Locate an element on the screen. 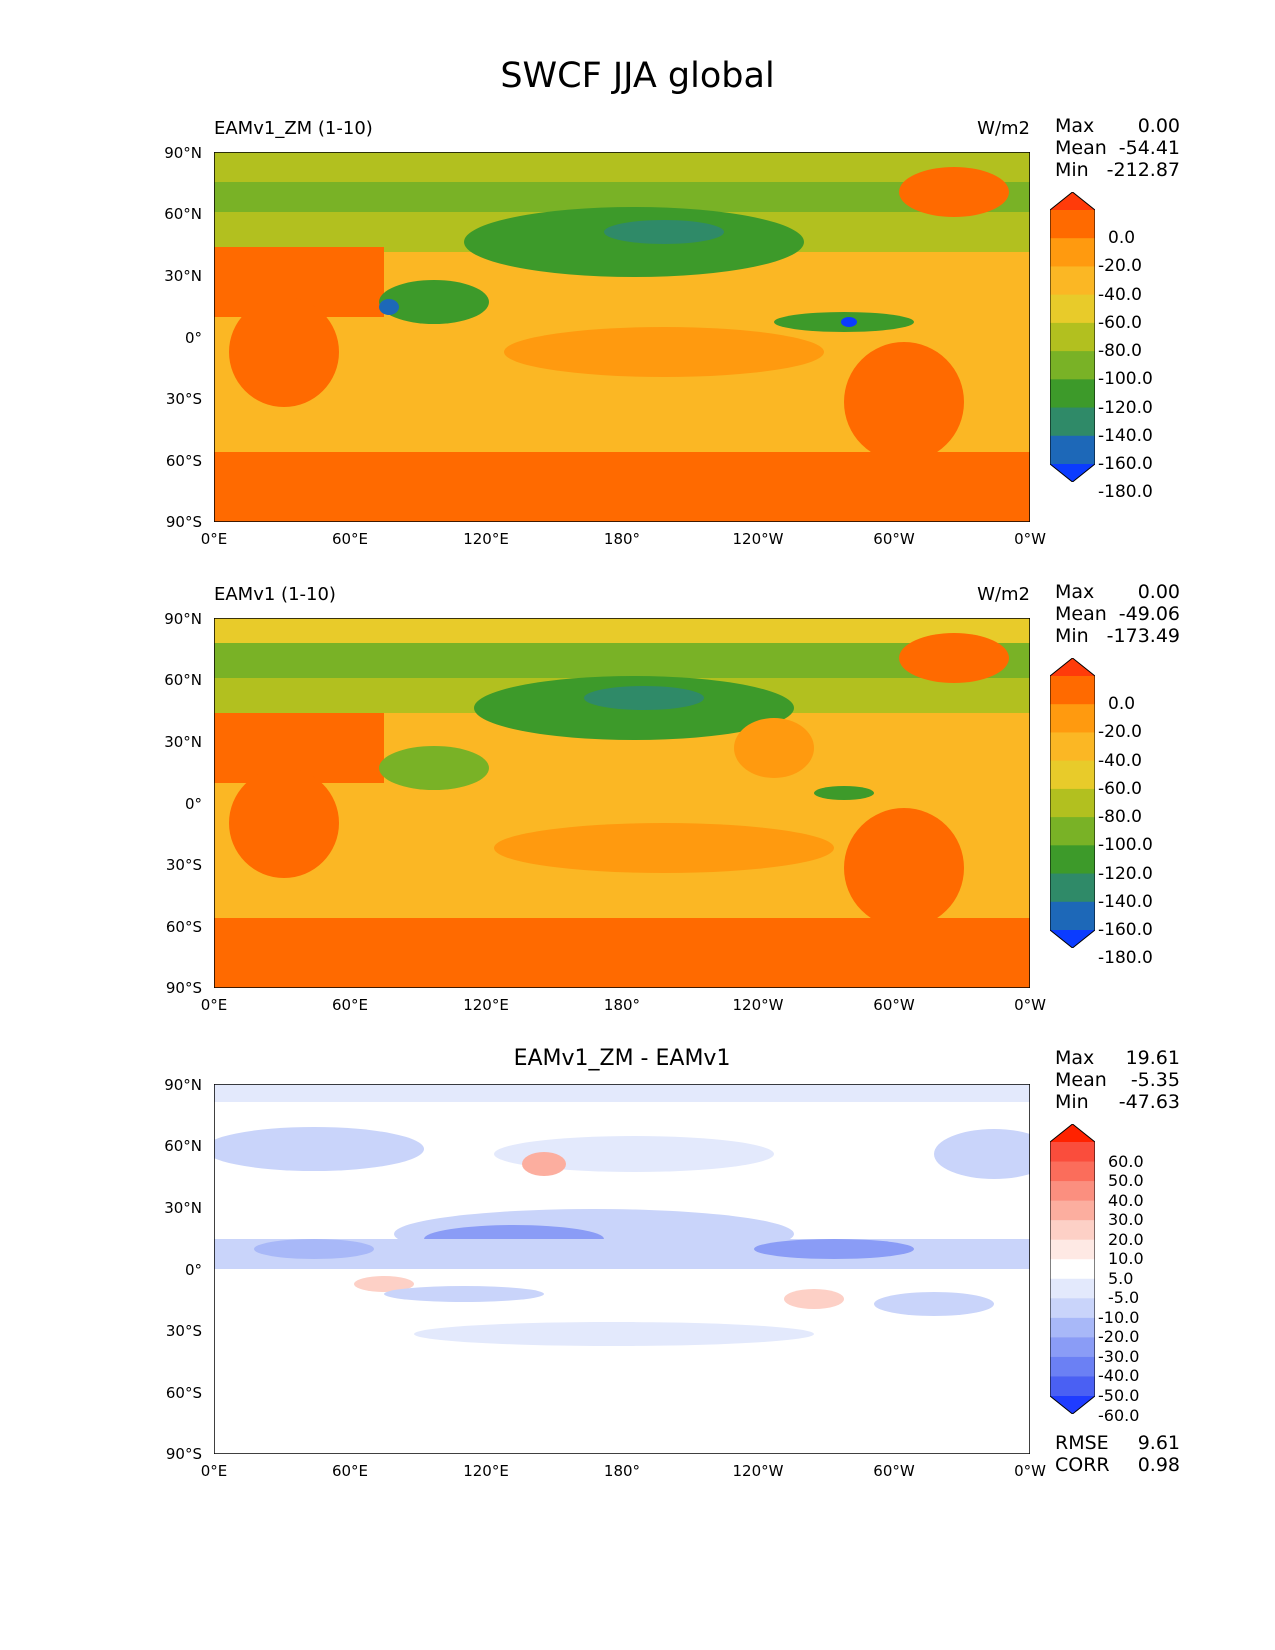  min-value: -47.63 is located at coordinates (1149, 1102).